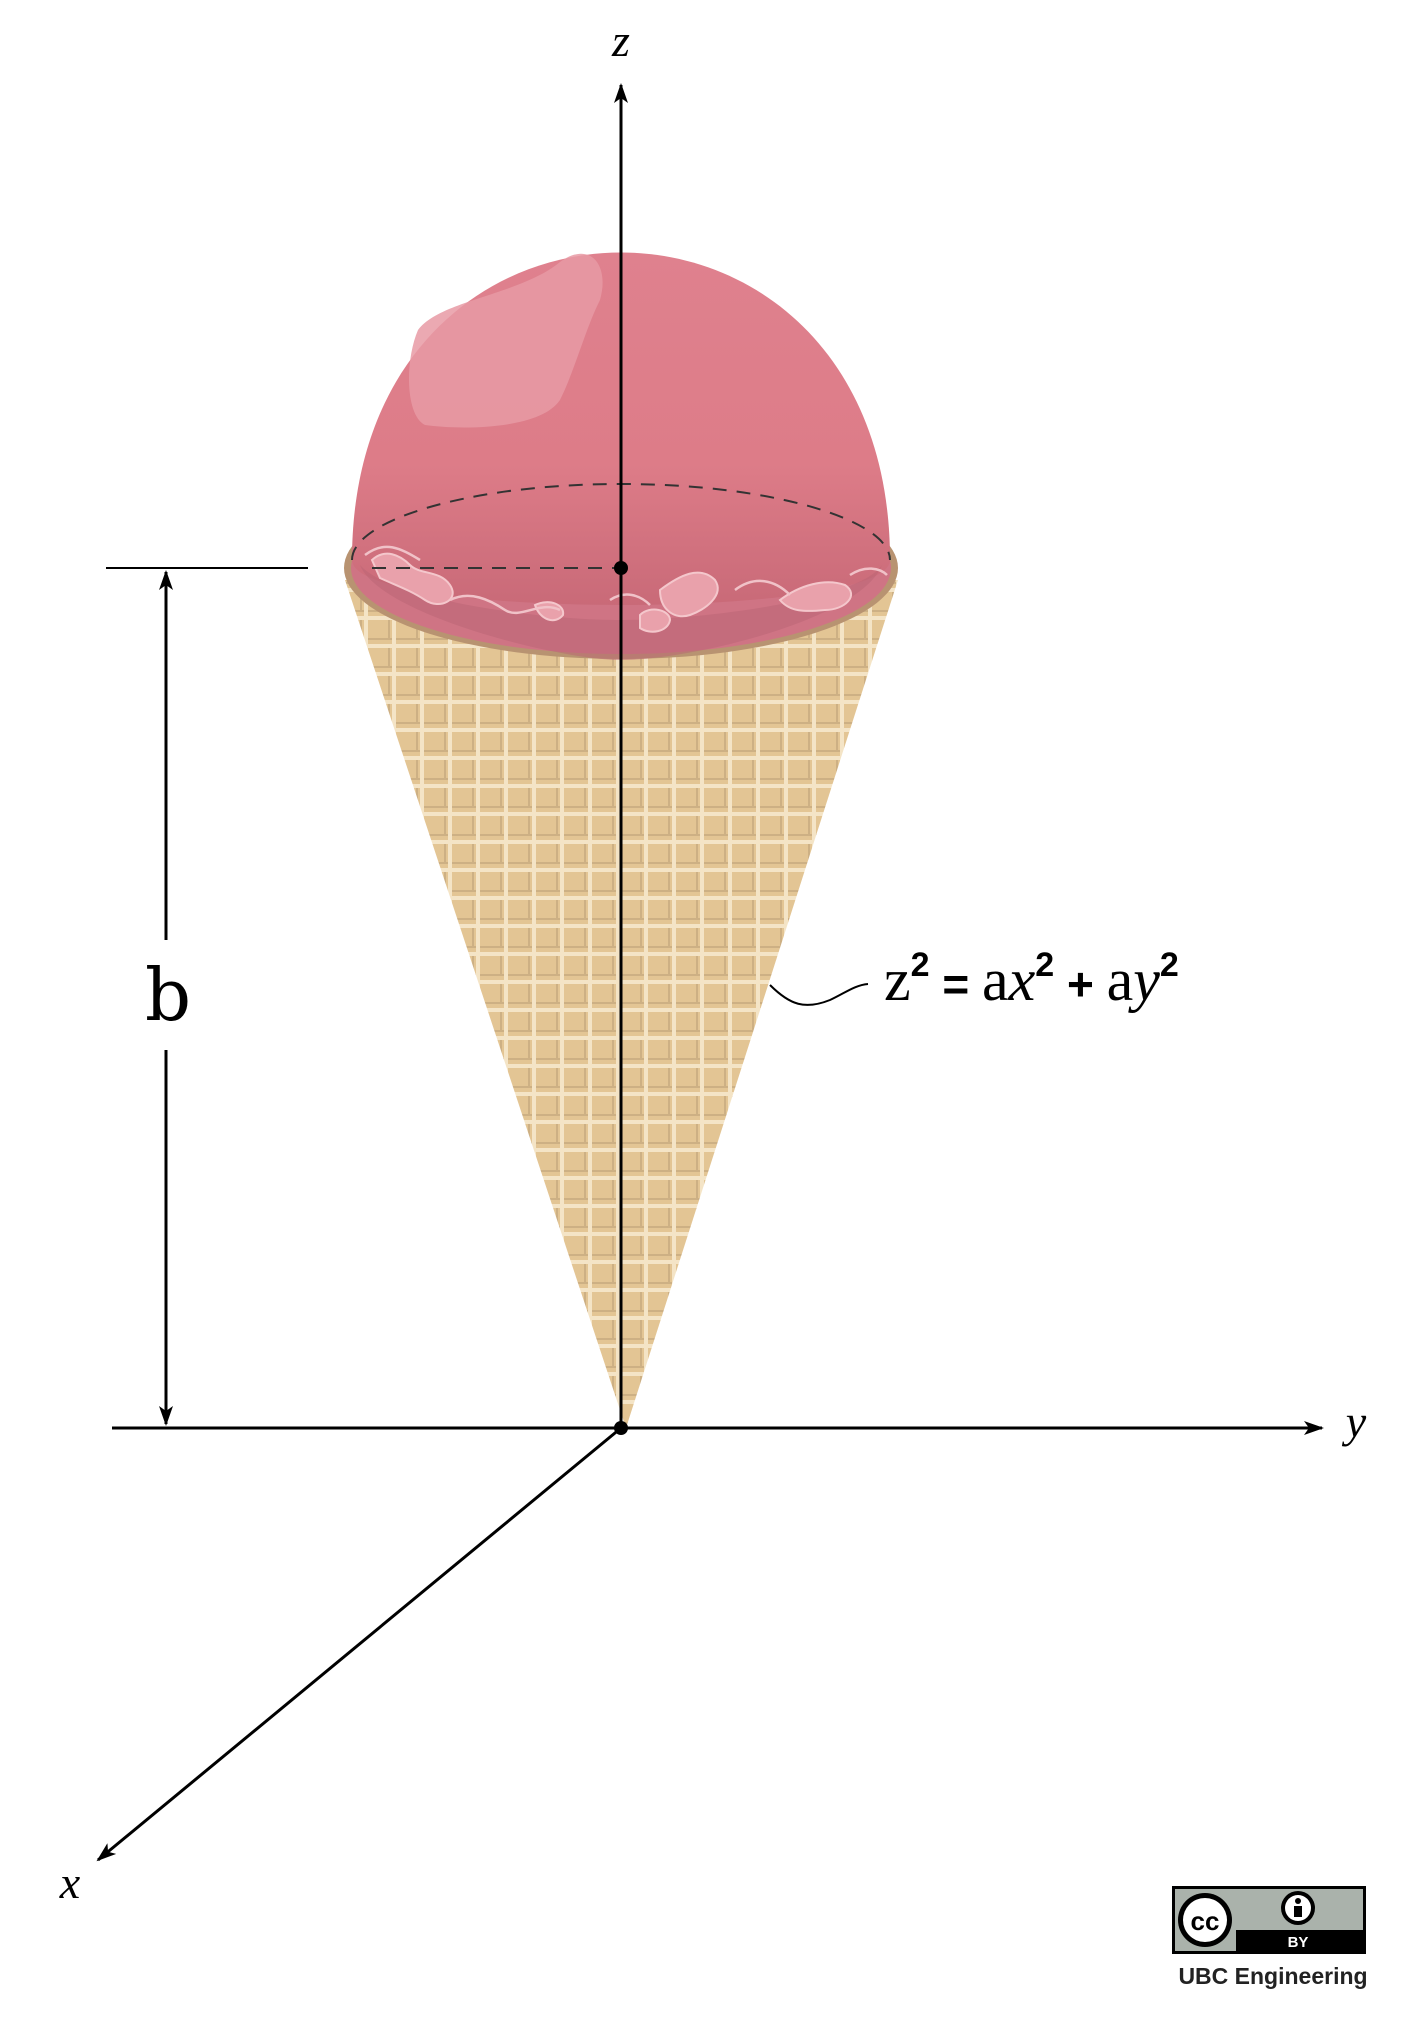 This screenshot has width=1418, height=2021. Describe the element at coordinates (819, 994) in the screenshot. I see `equation-leader-line` at that location.